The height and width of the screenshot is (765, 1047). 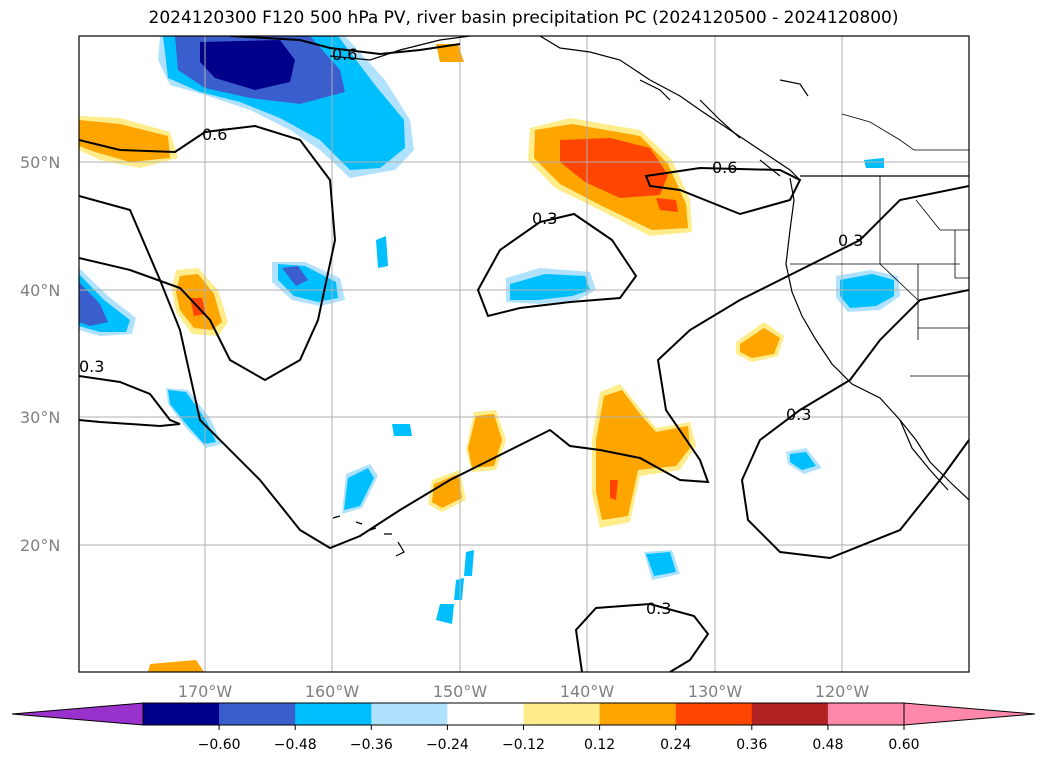 What do you see at coordinates (450, 53) in the screenshot?
I see `shade-positive-small-north` at bounding box center [450, 53].